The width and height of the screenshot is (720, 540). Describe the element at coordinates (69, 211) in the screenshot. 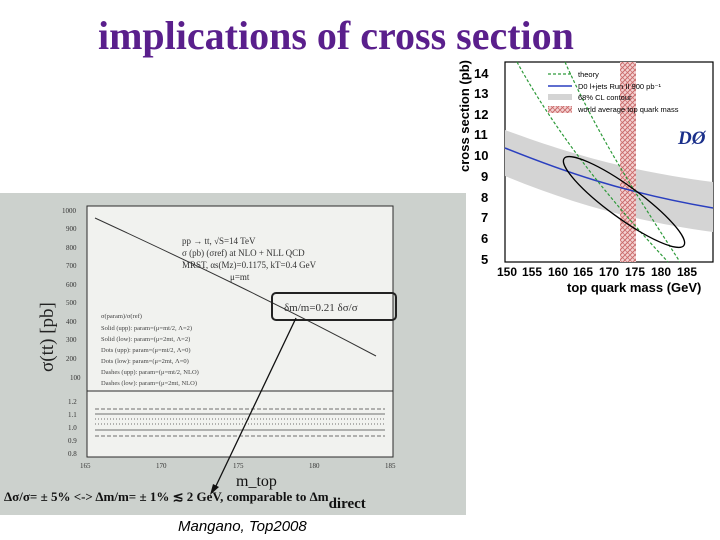

I see `left-ytick: 1000` at that location.